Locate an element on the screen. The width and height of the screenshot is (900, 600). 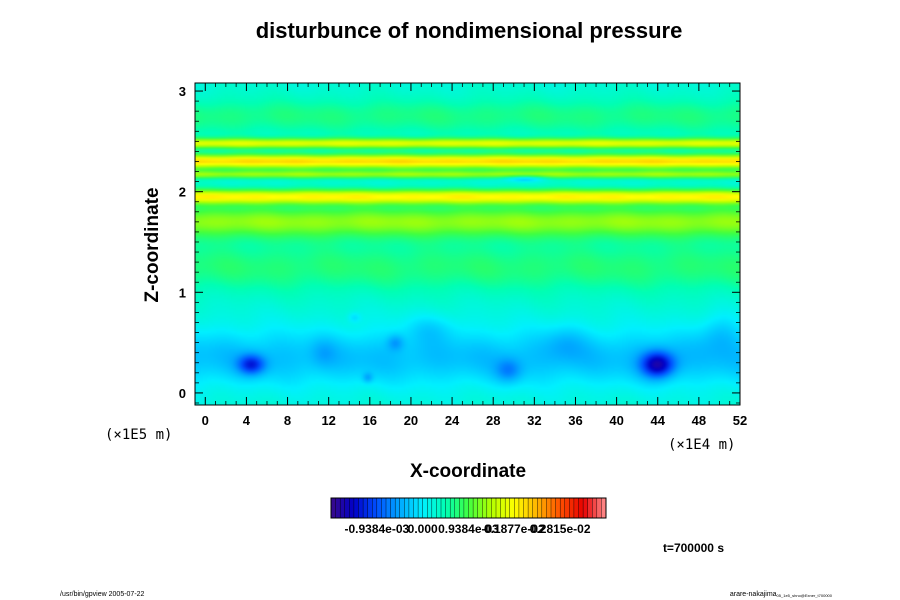
x-tick-label: 12 is located at coordinates (328, 420).